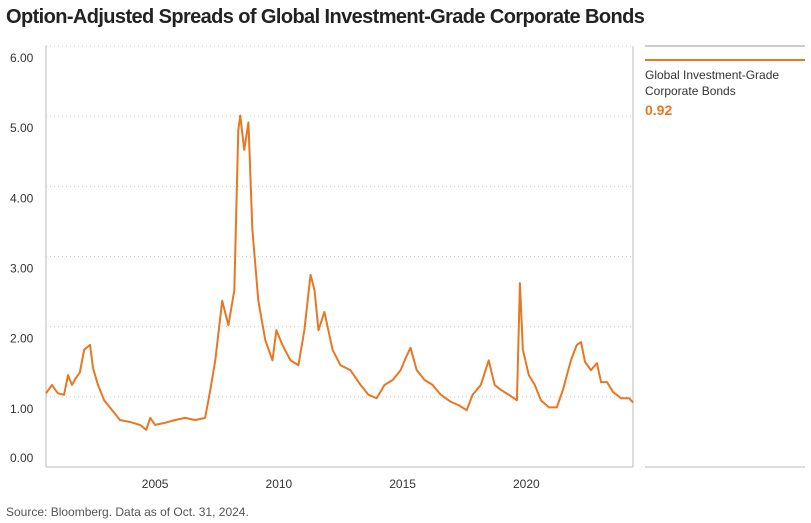 The height and width of the screenshot is (523, 811). Describe the element at coordinates (22, 458) in the screenshot. I see `y-tick-label: 0.00` at that location.